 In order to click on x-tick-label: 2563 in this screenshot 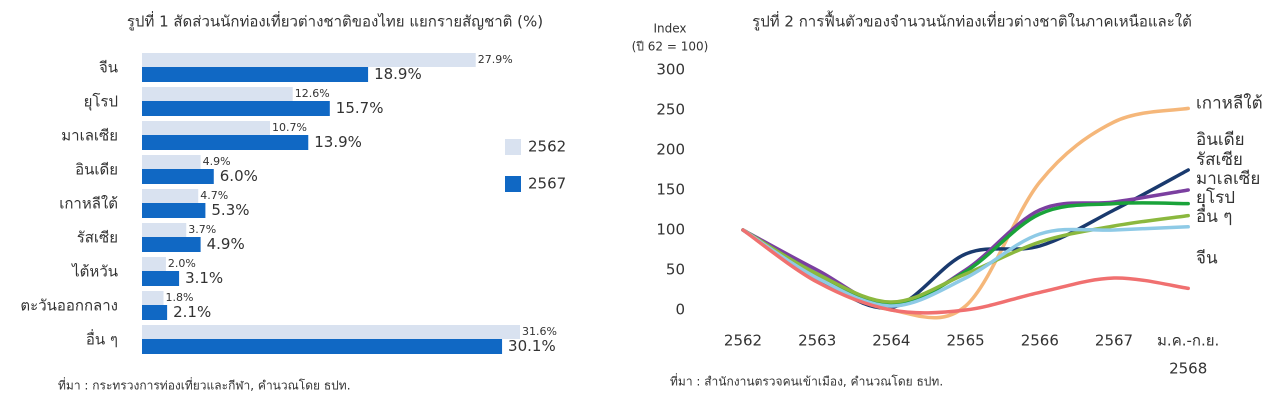, I will do `click(817, 341)`.